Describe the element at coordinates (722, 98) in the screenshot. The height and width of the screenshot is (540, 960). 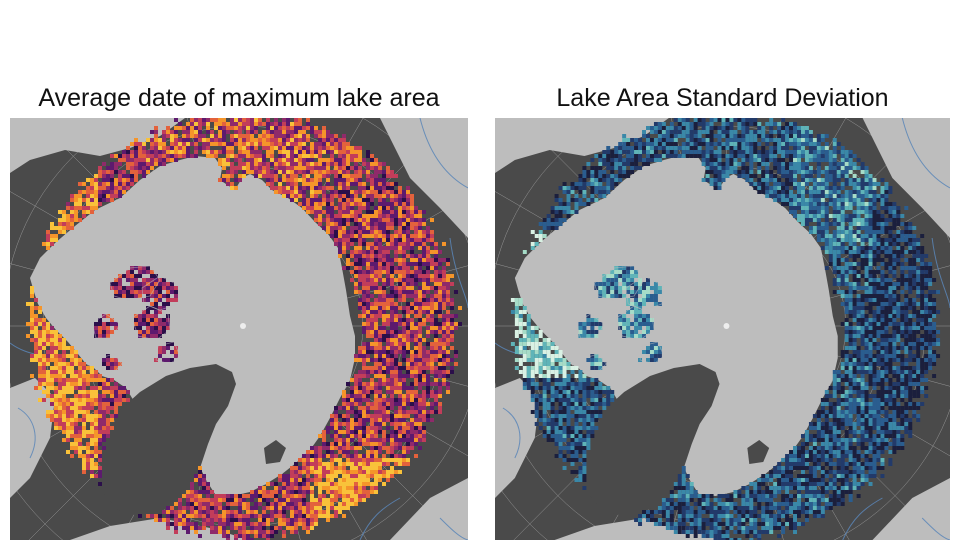
I see `right-map-title: Lake Area Standard Deviation` at that location.